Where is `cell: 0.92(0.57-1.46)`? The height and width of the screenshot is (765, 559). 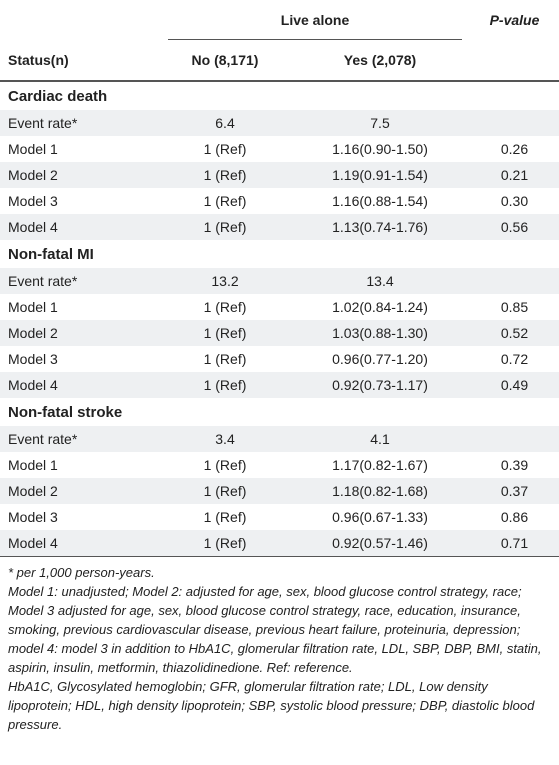 cell: 0.92(0.57-1.46) is located at coordinates (380, 543).